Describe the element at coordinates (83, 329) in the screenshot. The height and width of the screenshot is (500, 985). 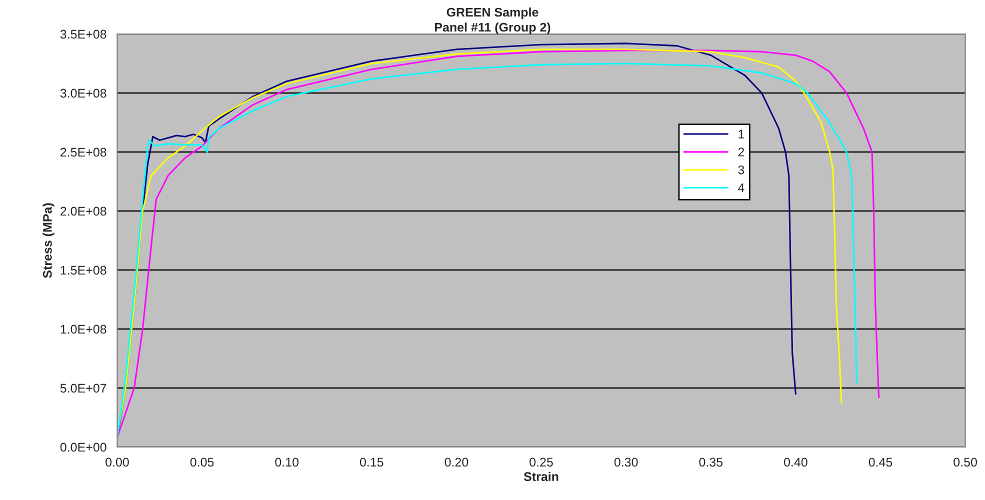
I see `y-tick-label: 1.0E+08` at that location.